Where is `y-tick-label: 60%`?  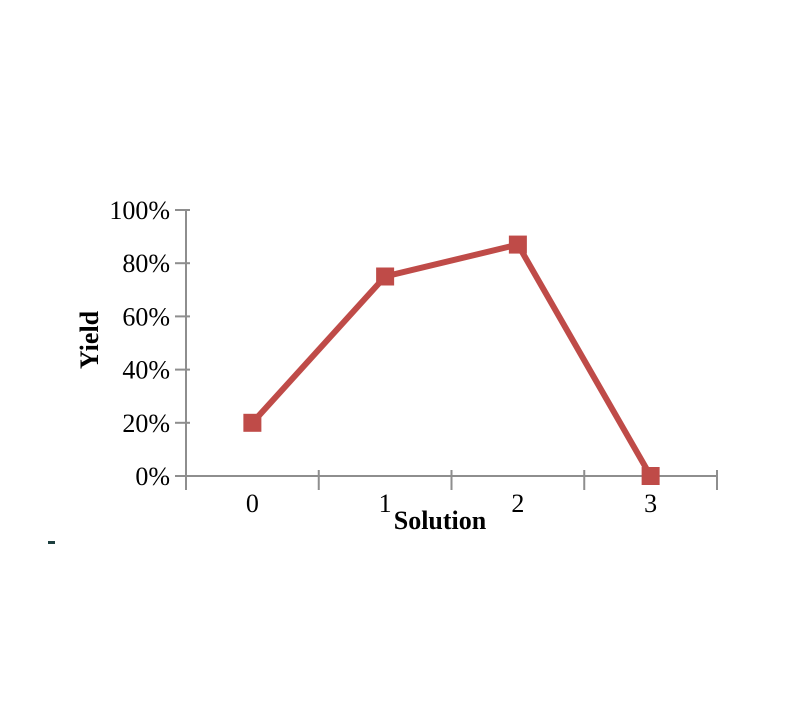
y-tick-label: 60% is located at coordinates (146, 316).